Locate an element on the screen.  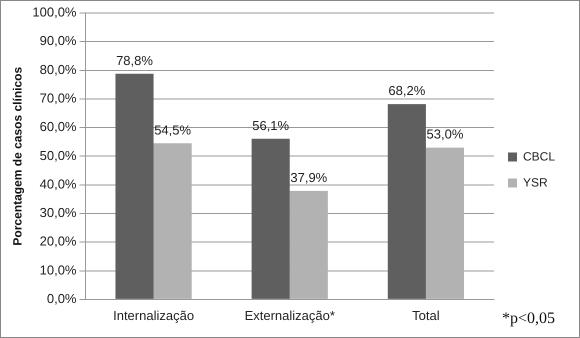
y-tick-label: 100,0% is located at coordinates (54, 12).